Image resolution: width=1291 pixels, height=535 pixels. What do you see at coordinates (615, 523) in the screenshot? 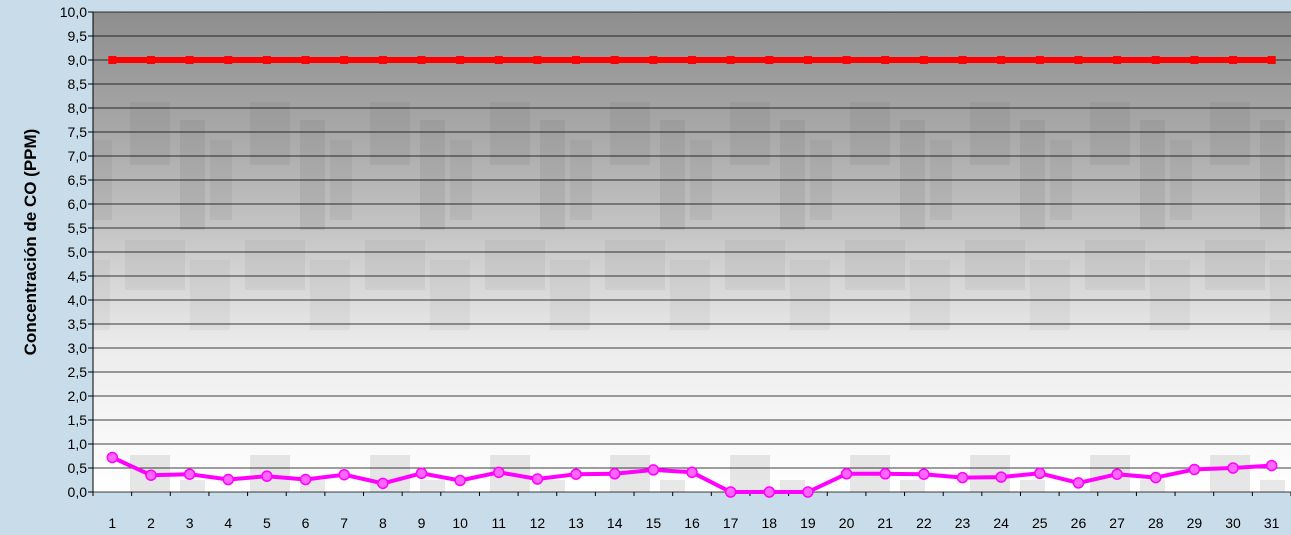
I see `x-tick-label: 14` at bounding box center [615, 523].